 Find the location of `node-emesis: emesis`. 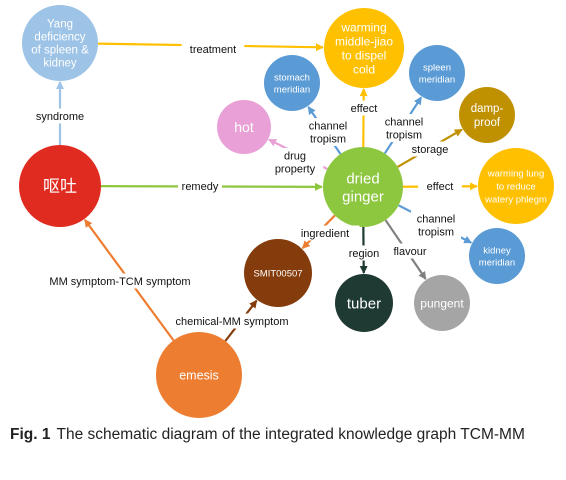

node-emesis: emesis is located at coordinates (199, 375).